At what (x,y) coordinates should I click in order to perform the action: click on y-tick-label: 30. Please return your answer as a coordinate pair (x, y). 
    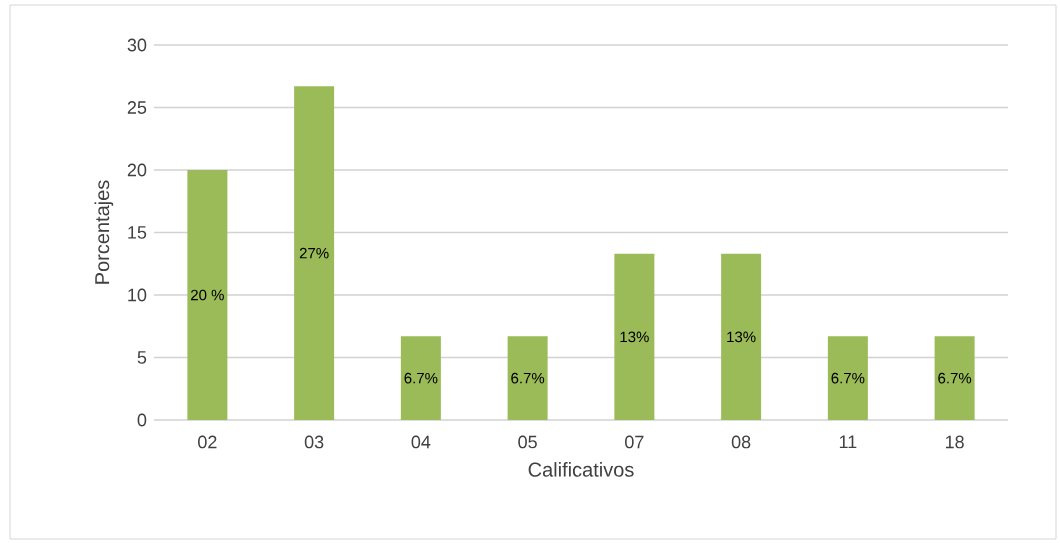
    Looking at the image, I should click on (137, 45).